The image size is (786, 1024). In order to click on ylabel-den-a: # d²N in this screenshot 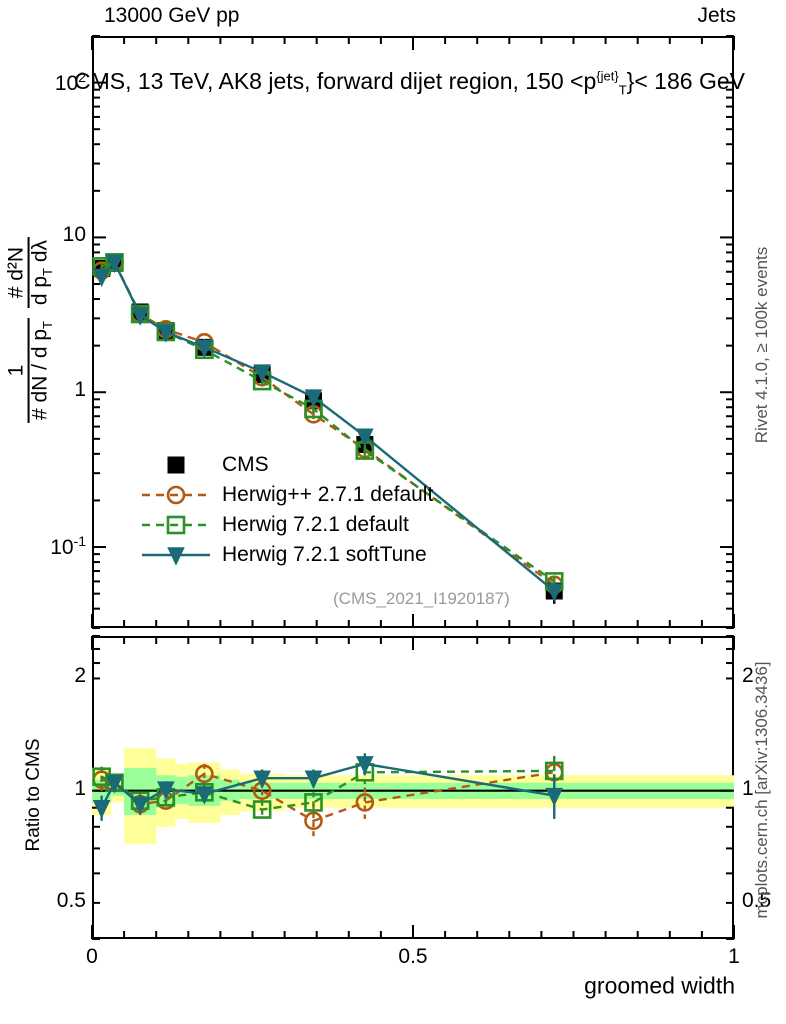, I will do `click(16, 272)`.